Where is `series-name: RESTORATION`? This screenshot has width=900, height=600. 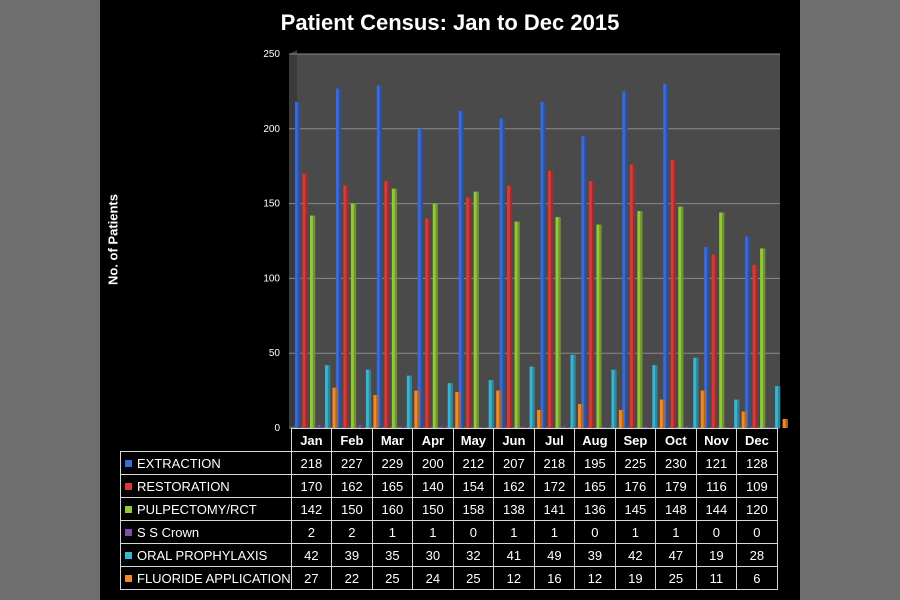 series-name: RESTORATION is located at coordinates (206, 486).